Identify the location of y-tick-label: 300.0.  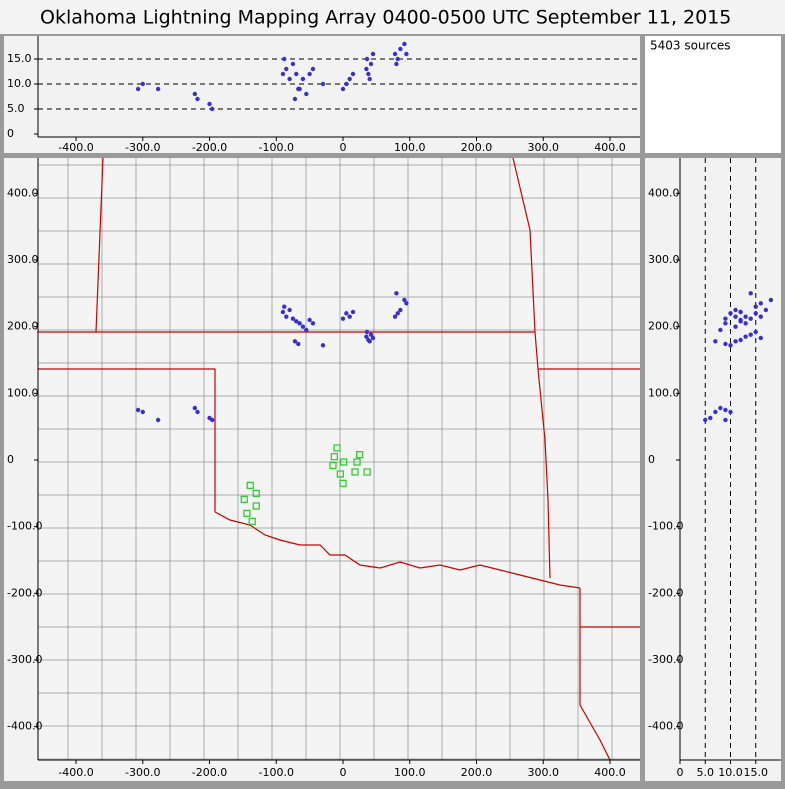
(664, 259).